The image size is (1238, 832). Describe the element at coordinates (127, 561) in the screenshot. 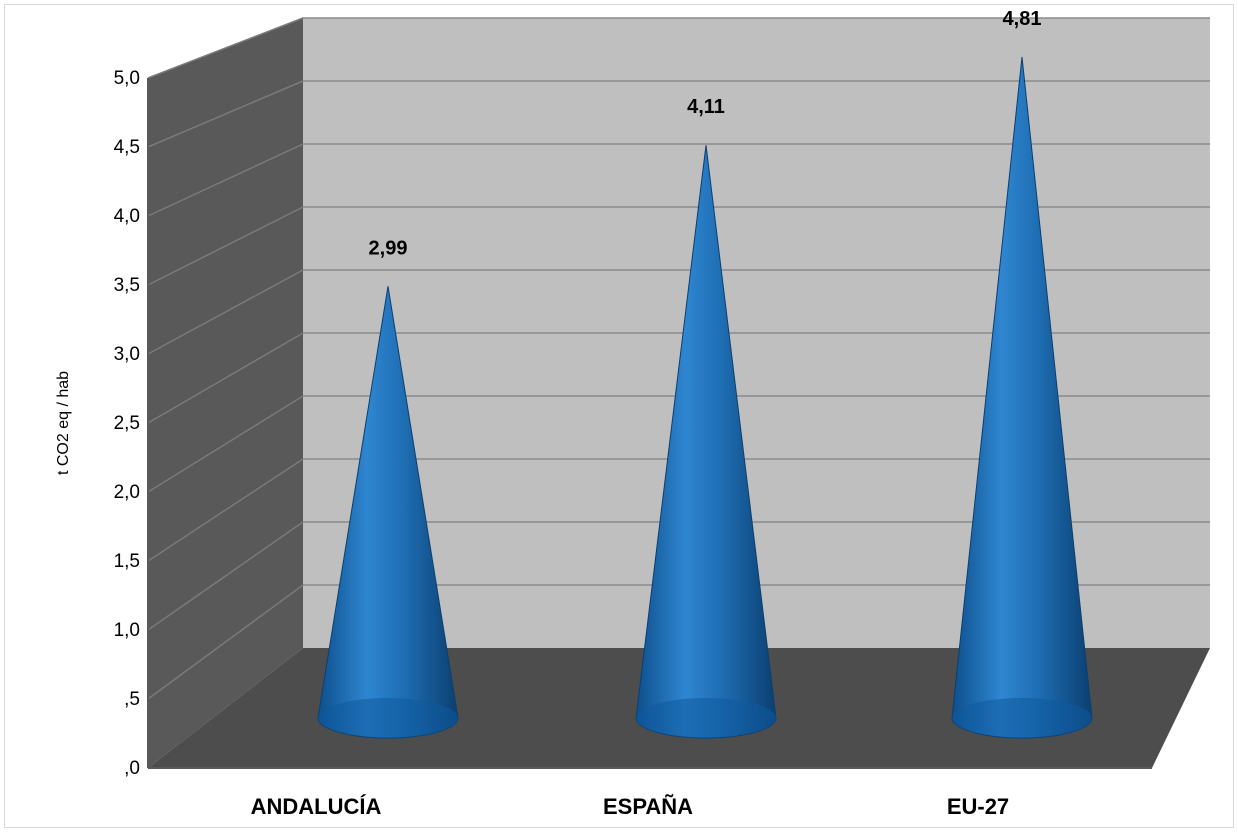

I see `y-tick-label: 1,5` at that location.